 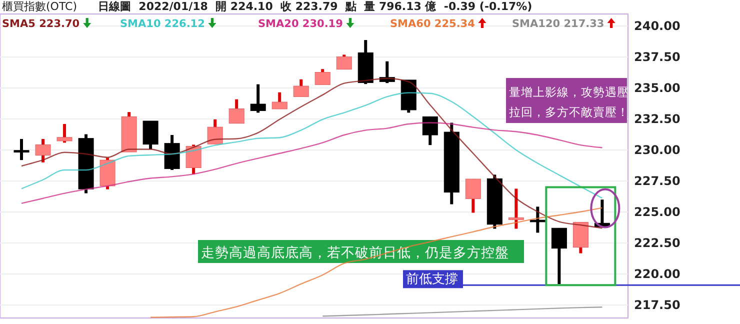 I want to click on line-series, so click(x=462, y=311).